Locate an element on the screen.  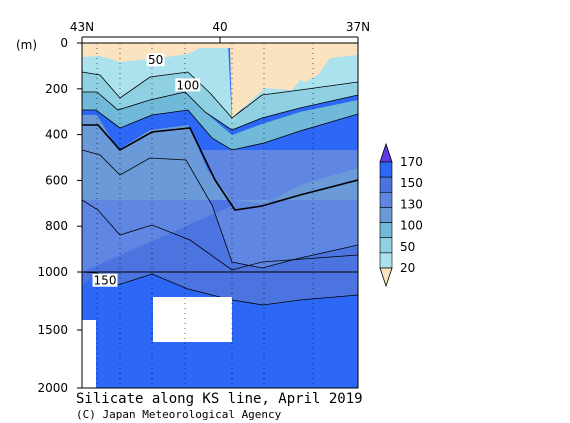
y-tick-label: 0 is located at coordinates (64, 43).